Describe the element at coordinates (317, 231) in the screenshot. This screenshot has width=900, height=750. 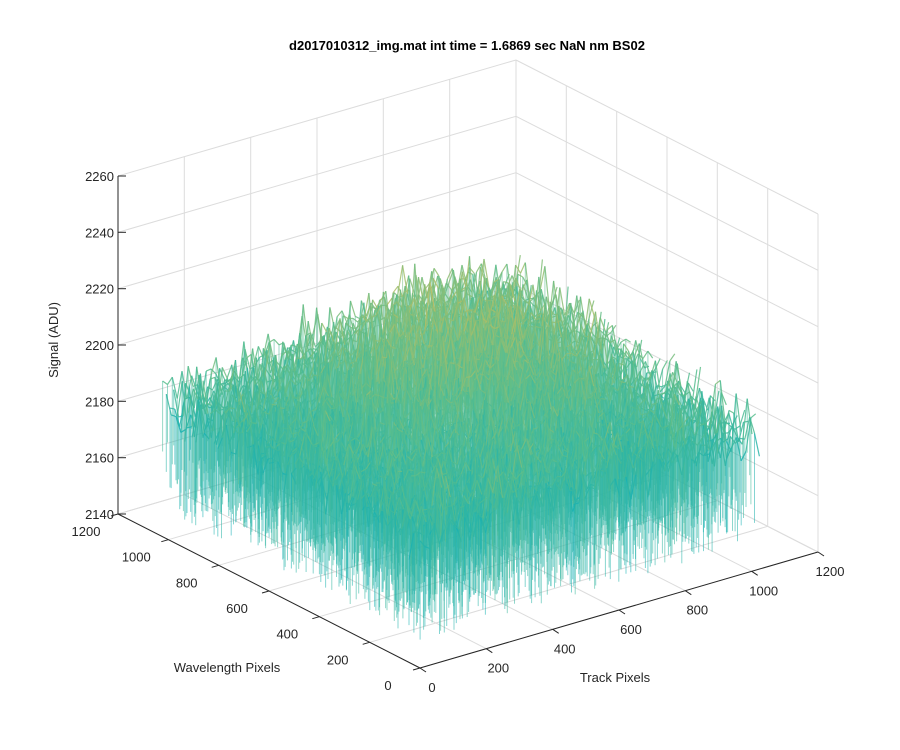
I see `back-wall-grid-line` at that location.